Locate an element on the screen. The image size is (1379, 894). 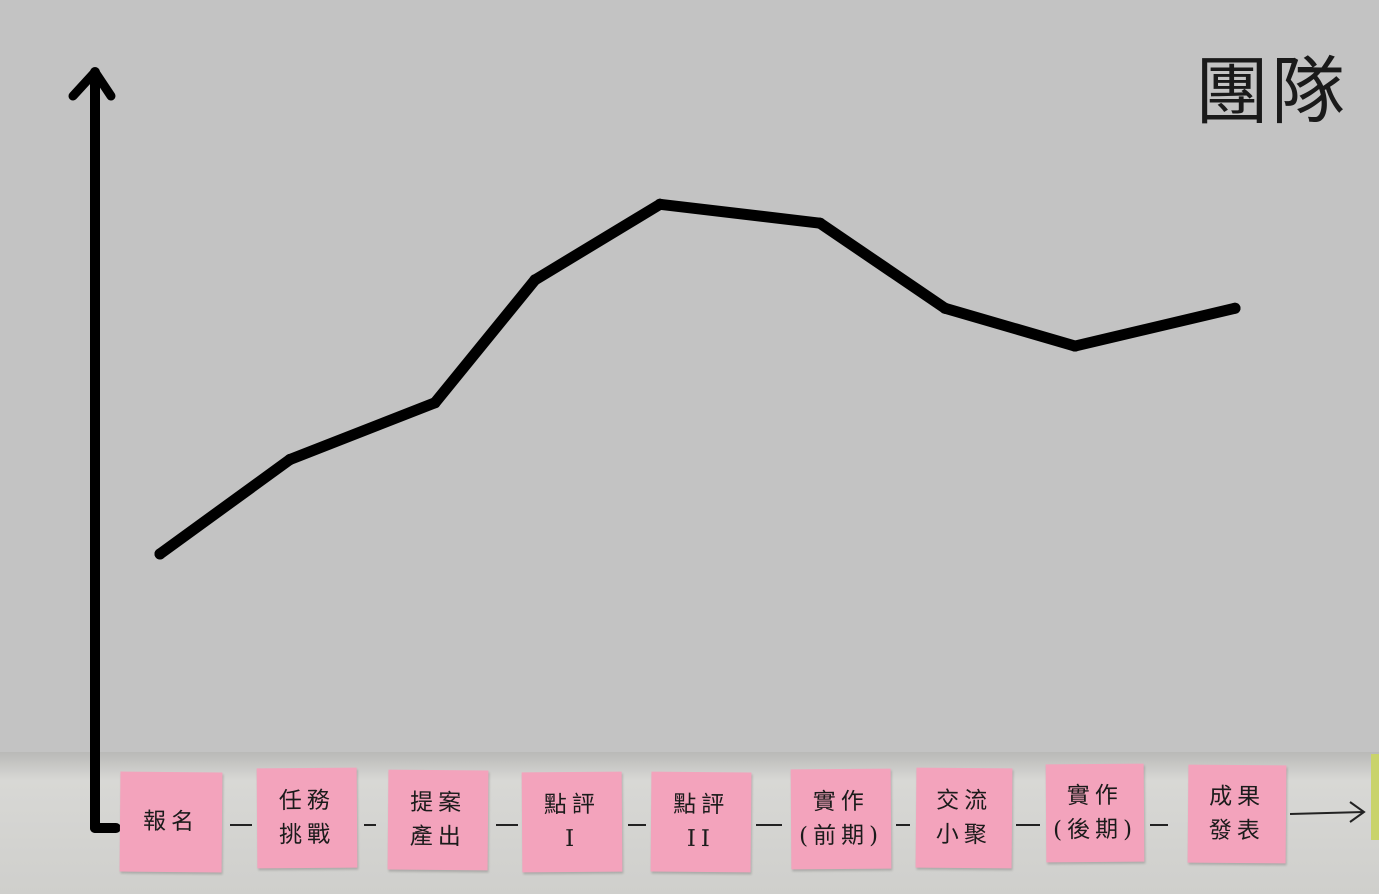
x-tick-label-line2: 發表 is located at coordinates (1236, 831).